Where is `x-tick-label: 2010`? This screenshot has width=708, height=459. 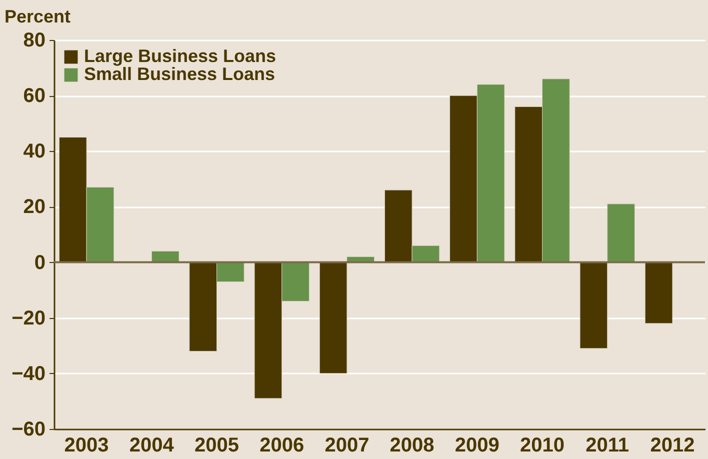
x-tick-label: 2010 is located at coordinates (542, 445).